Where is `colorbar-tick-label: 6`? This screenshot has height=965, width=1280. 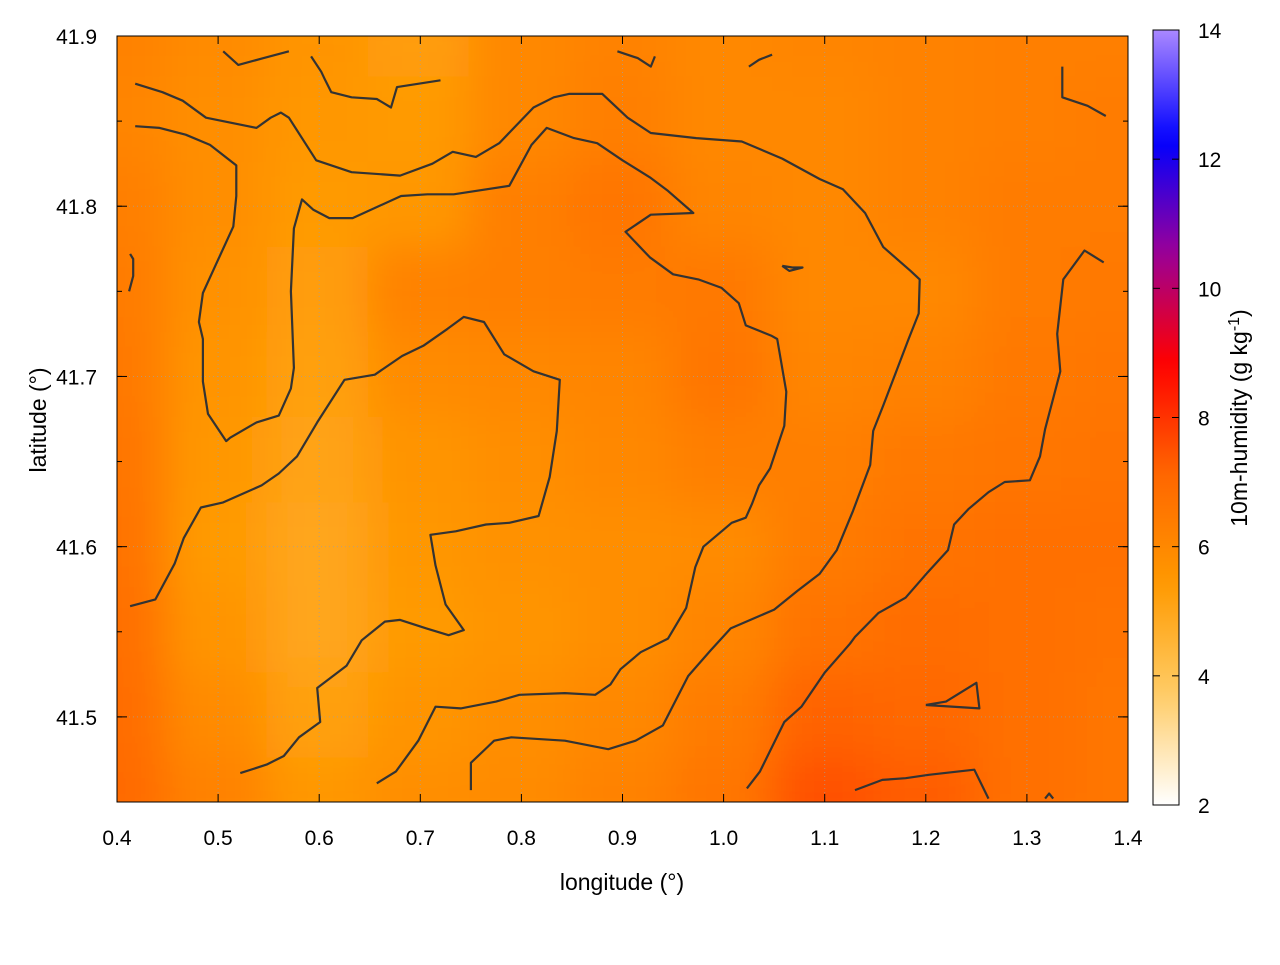 colorbar-tick-label: 6 is located at coordinates (1204, 548).